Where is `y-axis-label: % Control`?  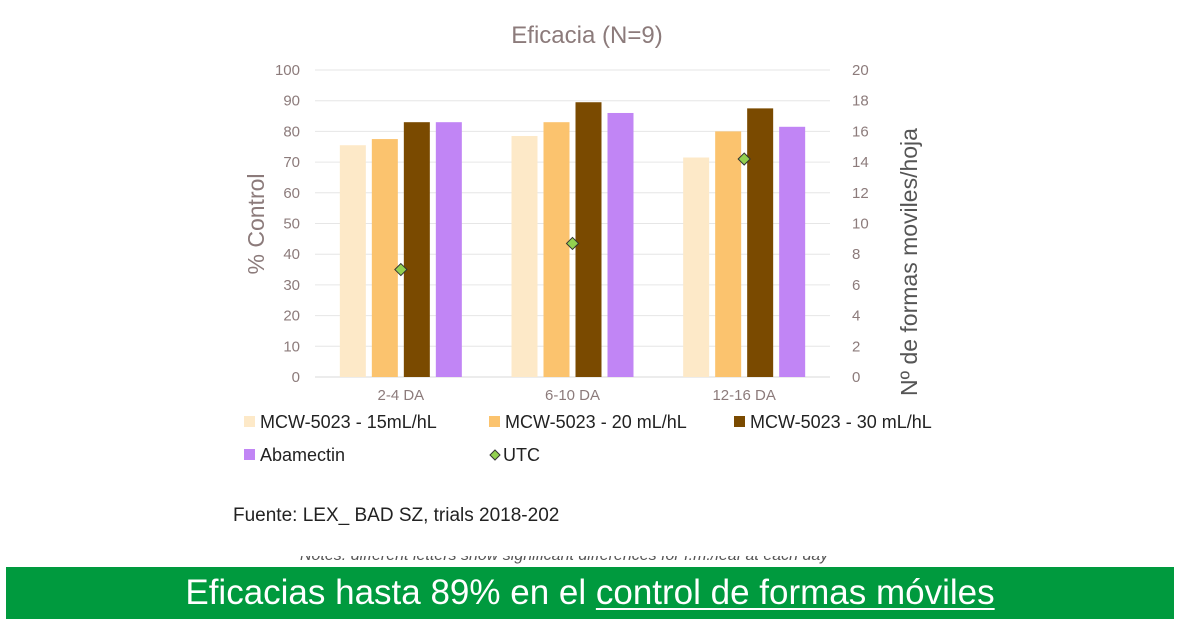
y-axis-label: % Control is located at coordinates (256, 224).